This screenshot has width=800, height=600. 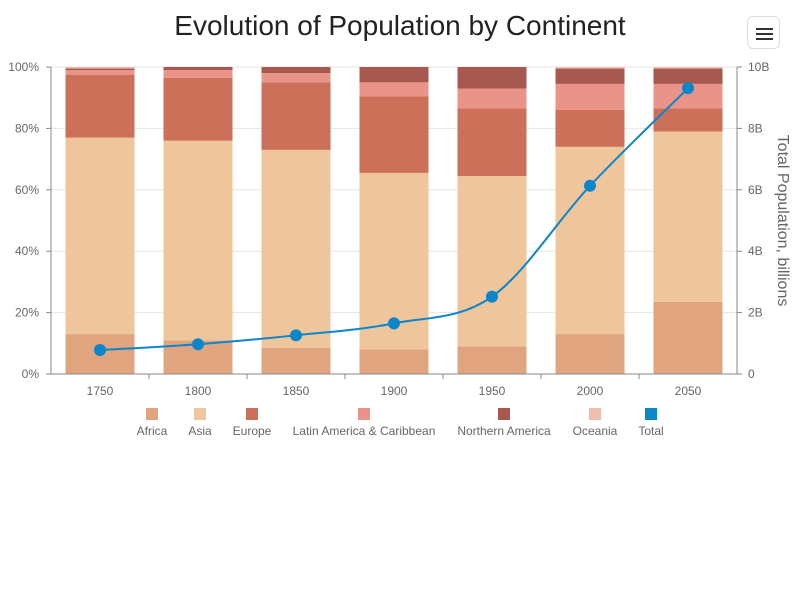 I want to click on x-tick-label: 2050, so click(x=688, y=391).